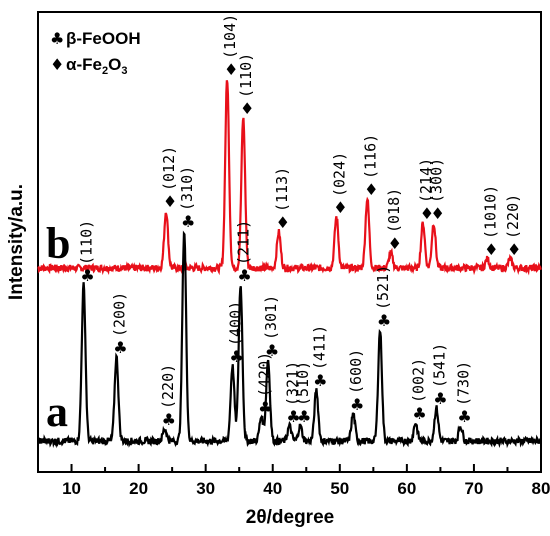 The width and height of the screenshot is (550, 536). Describe the element at coordinates (95, 53) in the screenshot. I see `legend: ♣ β-FeOOH ♦ α-Fe2O3` at that location.